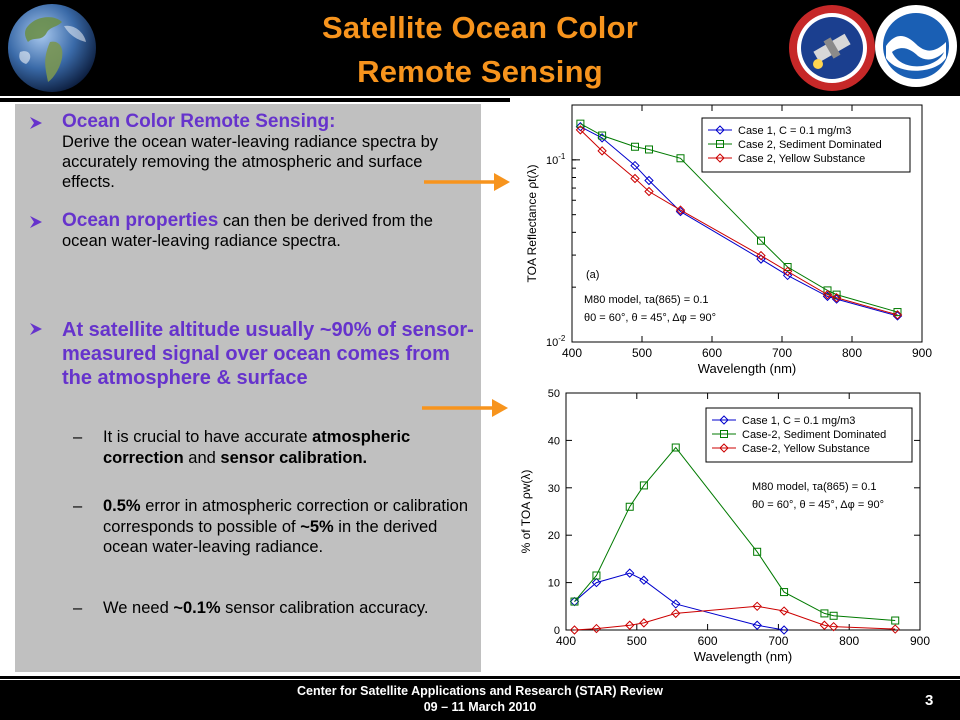 This screenshot has height=720, width=960. What do you see at coordinates (317, 526) in the screenshot?
I see `sub-text-bold: ~5%` at bounding box center [317, 526].